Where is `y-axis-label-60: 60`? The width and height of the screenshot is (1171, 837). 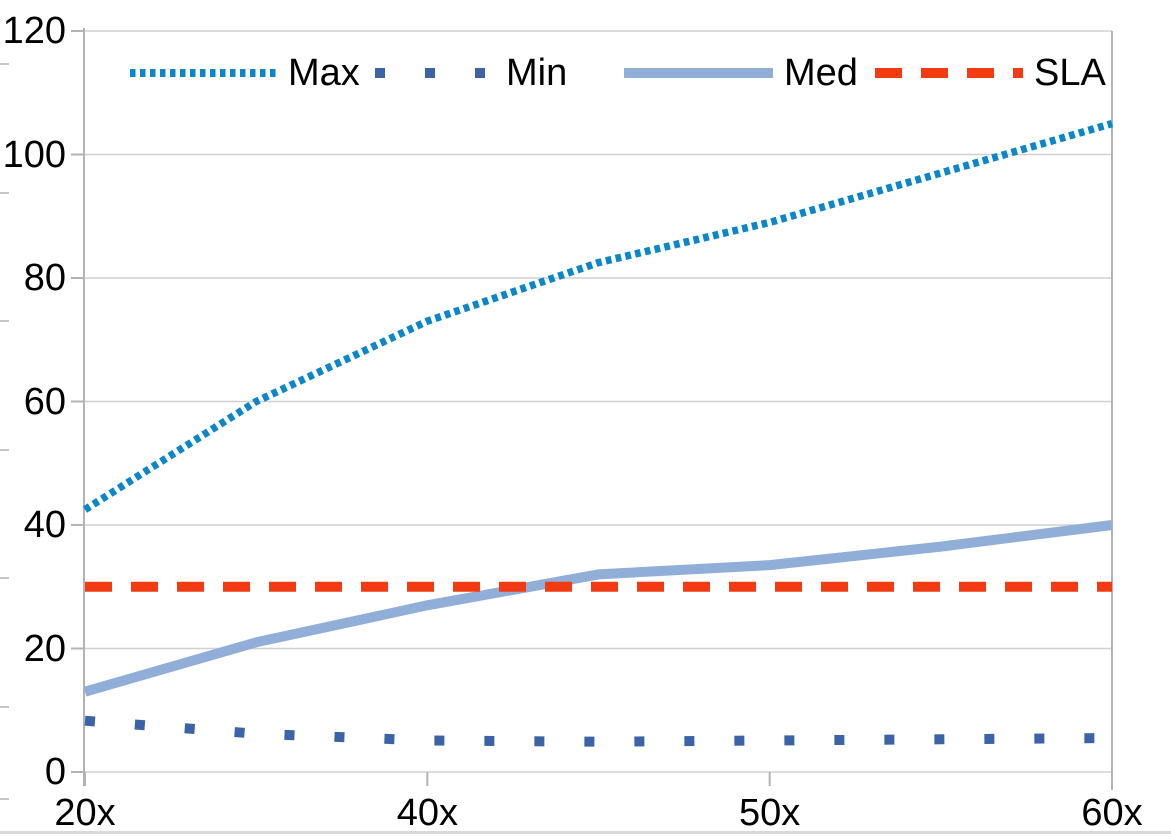 y-axis-label-60: 60 is located at coordinates (44, 401).